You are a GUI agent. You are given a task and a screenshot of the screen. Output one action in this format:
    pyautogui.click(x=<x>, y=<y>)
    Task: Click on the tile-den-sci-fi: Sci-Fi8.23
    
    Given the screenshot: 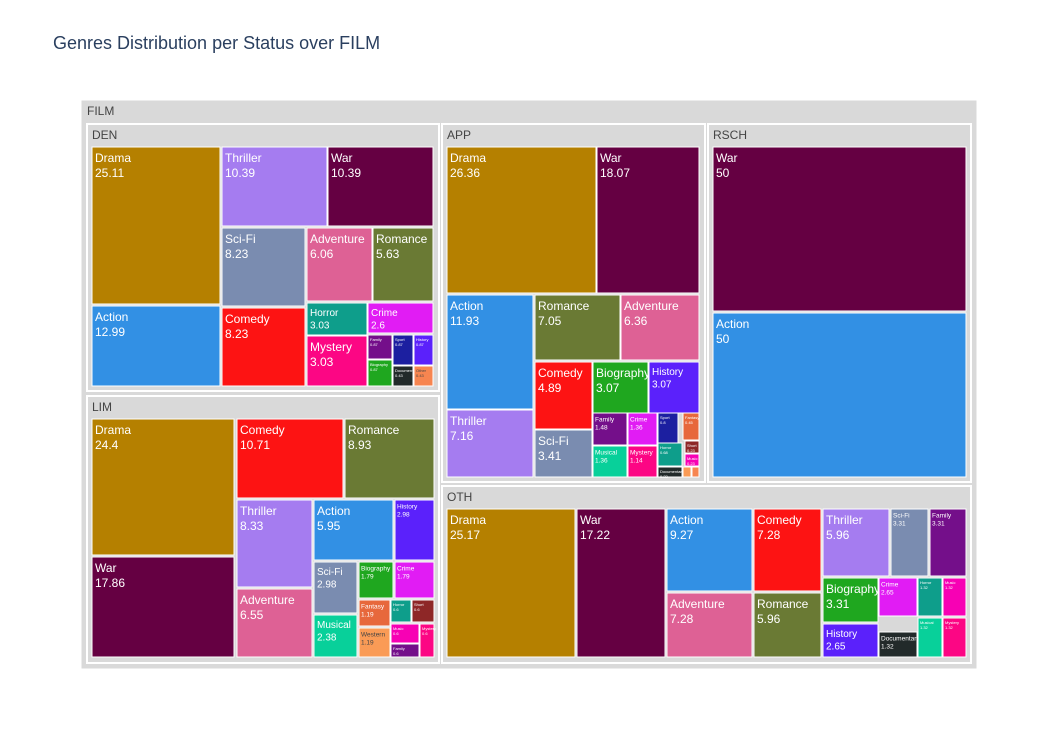 What is the action you would take?
    pyautogui.click(x=263, y=267)
    